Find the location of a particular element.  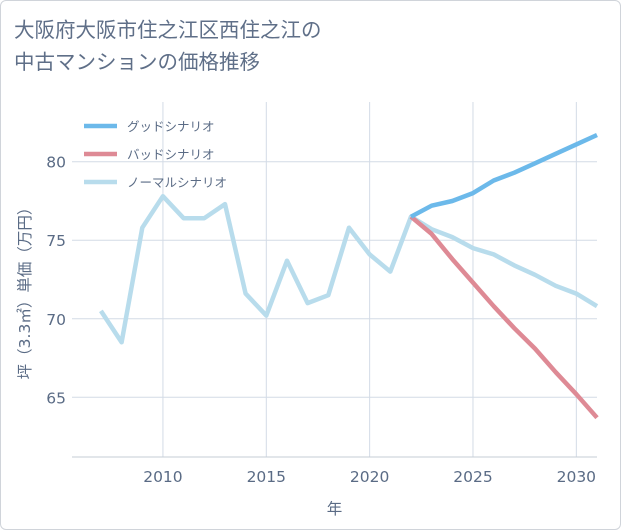

chart-title-line2: 中古マンションの価格推移 is located at coordinates (137, 62).